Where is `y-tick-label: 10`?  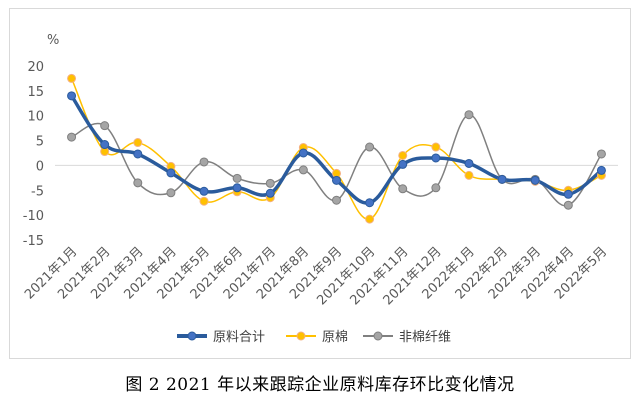 y-tick-label: 10 is located at coordinates (35, 117).